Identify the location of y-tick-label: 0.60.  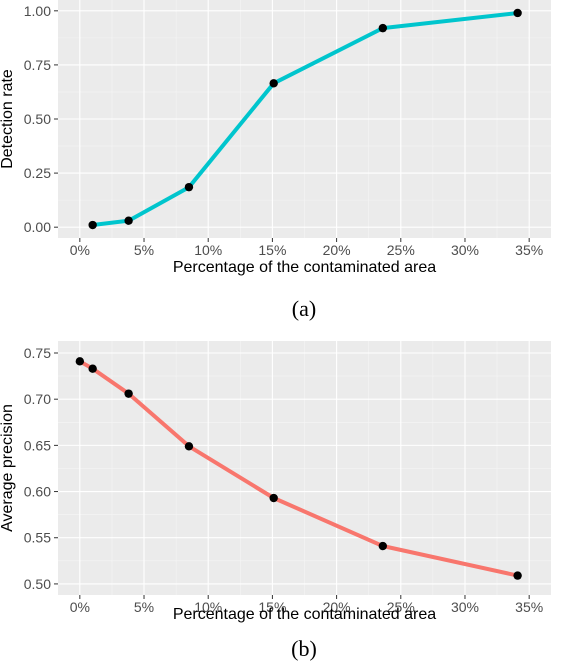
(37, 492).